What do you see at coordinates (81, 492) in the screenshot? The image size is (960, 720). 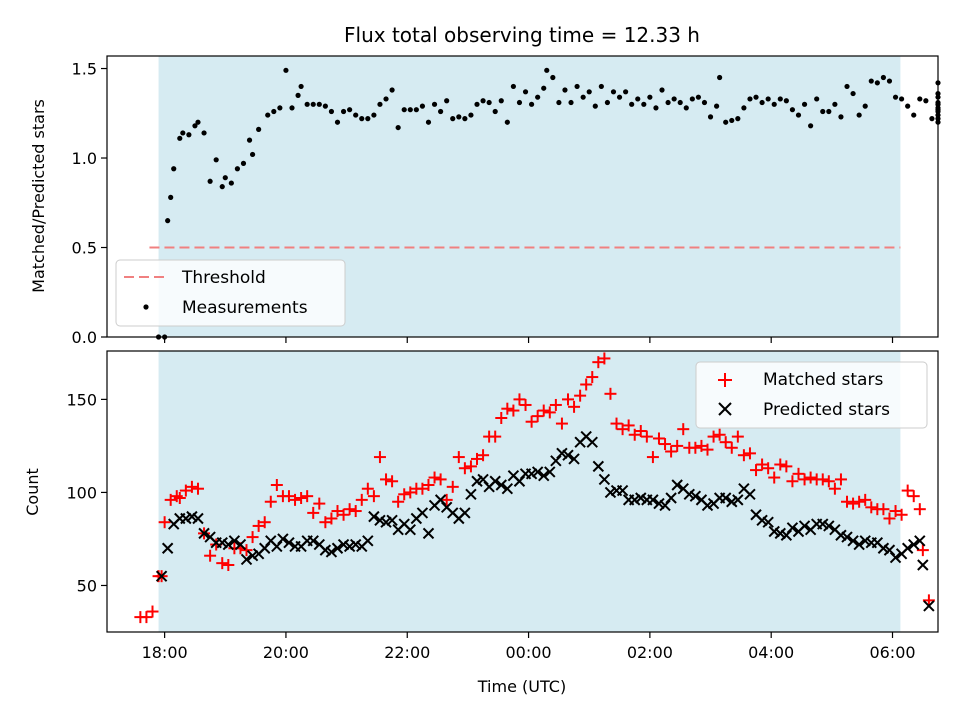 I see `y-tick-label: 100` at bounding box center [81, 492].